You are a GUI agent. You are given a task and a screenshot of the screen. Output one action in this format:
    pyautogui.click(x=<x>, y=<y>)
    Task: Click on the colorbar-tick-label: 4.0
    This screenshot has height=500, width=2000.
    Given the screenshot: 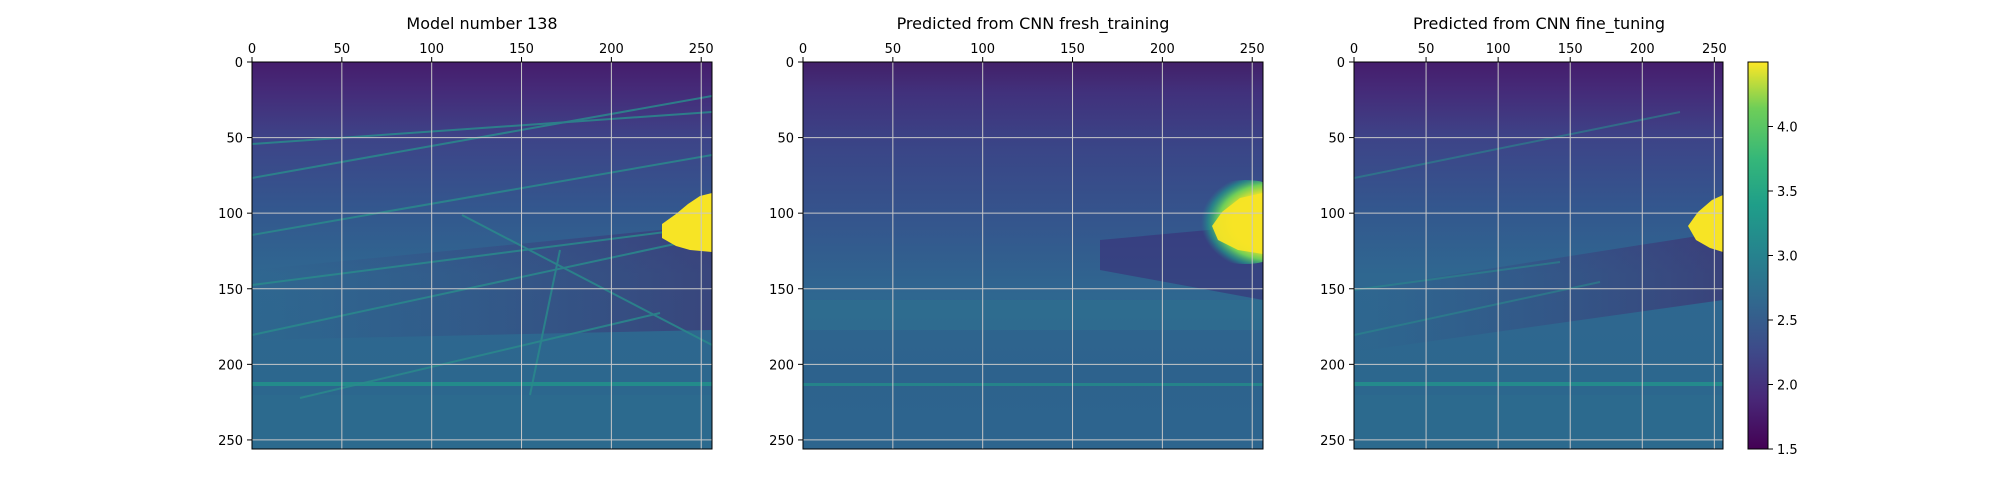 What is the action you would take?
    pyautogui.click(x=1787, y=128)
    